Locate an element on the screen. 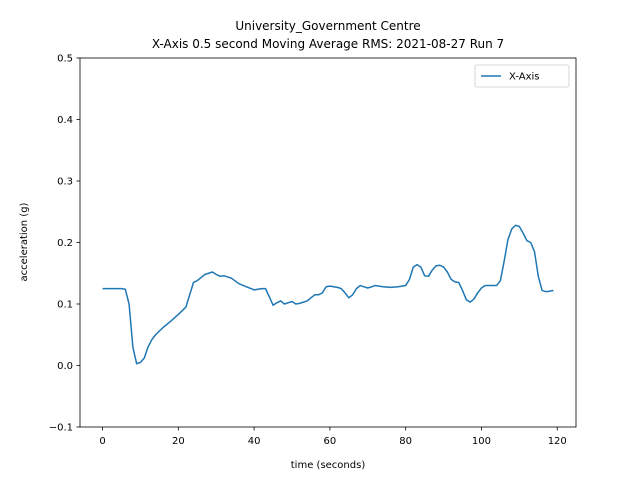 The image size is (640, 480). y-axis-label: acceleration (g) is located at coordinates (24, 241).